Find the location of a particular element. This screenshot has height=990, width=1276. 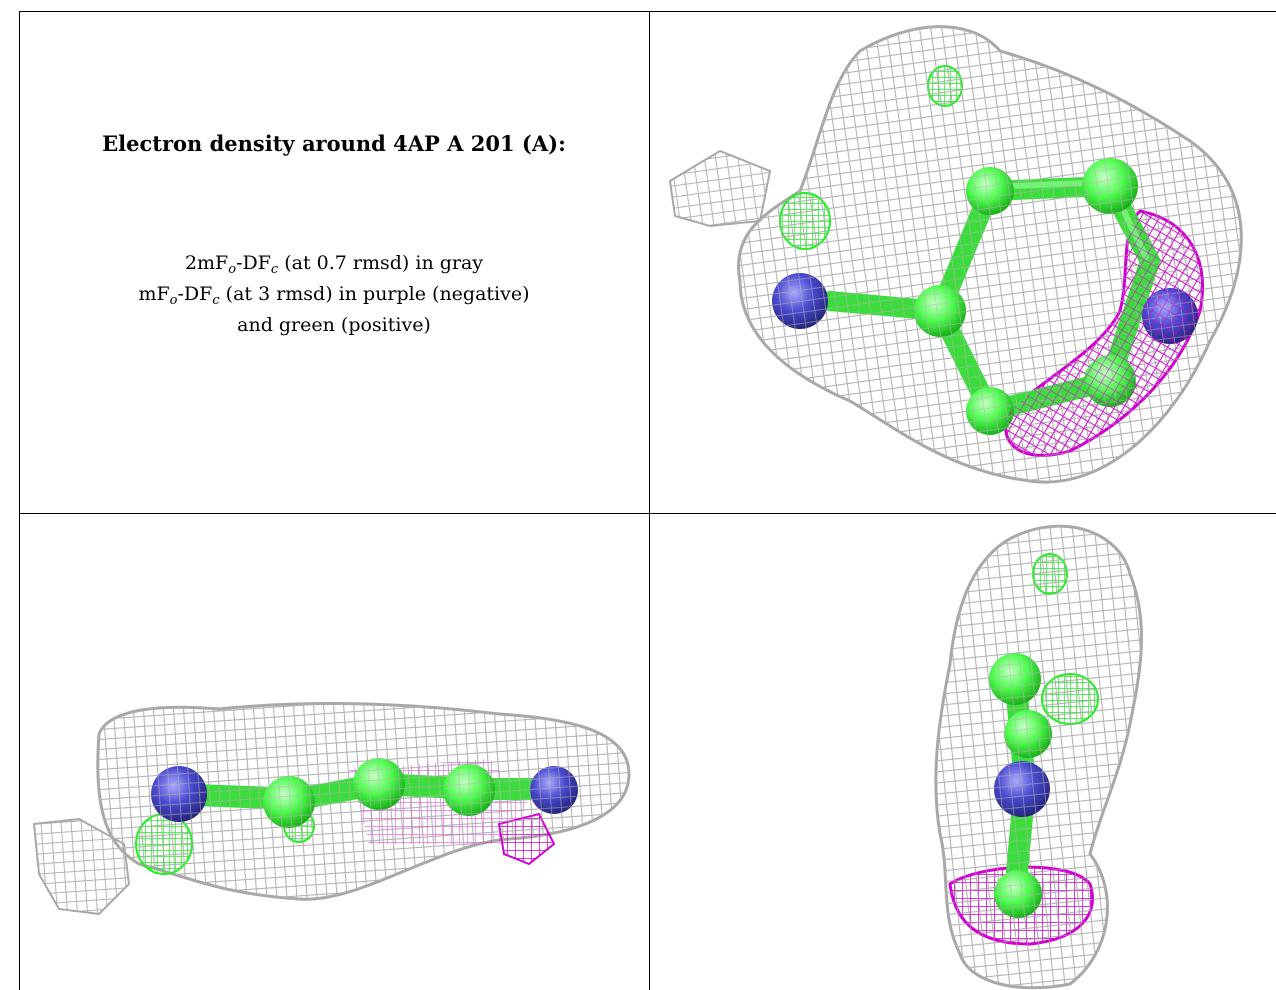

legend-line-positive: and green (positive) is located at coordinates (334, 325).